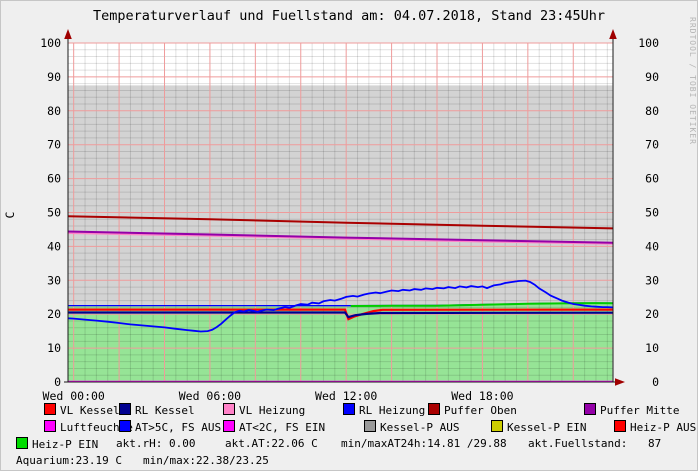 This screenshot has height=471, width=698. I want to click on x-tick-label: Wed 12:00, so click(346, 396).